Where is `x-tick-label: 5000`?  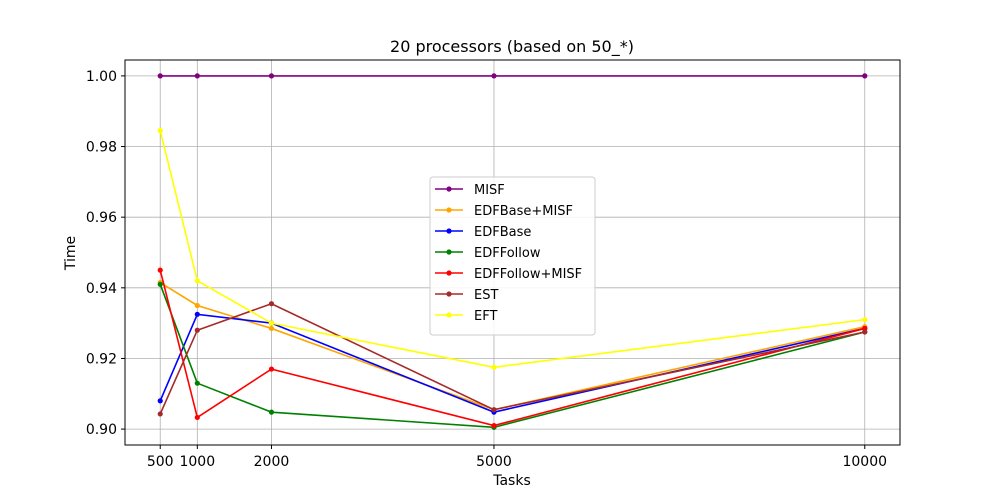 x-tick-label: 5000 is located at coordinates (494, 462).